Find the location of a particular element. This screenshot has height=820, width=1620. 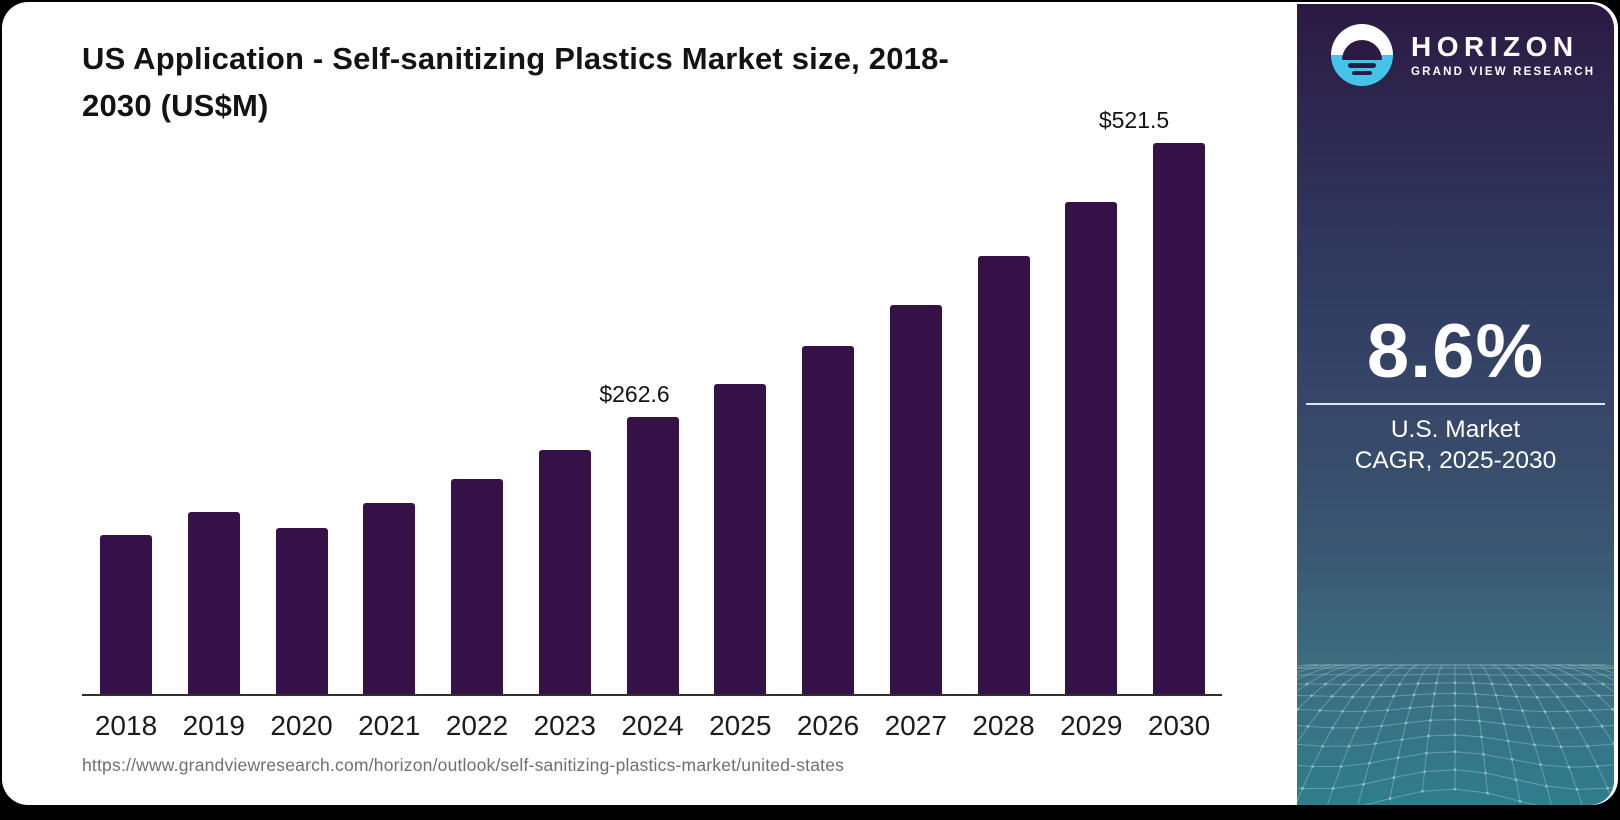

x-tick-label-2019: 2019 is located at coordinates (213, 725).